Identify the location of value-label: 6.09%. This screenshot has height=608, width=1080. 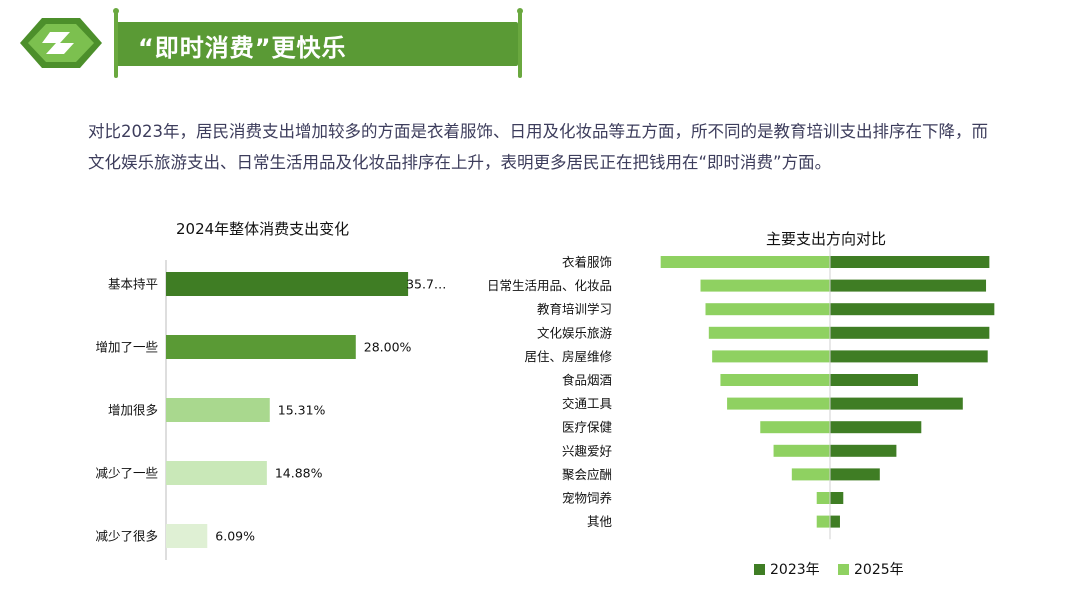
(235, 536).